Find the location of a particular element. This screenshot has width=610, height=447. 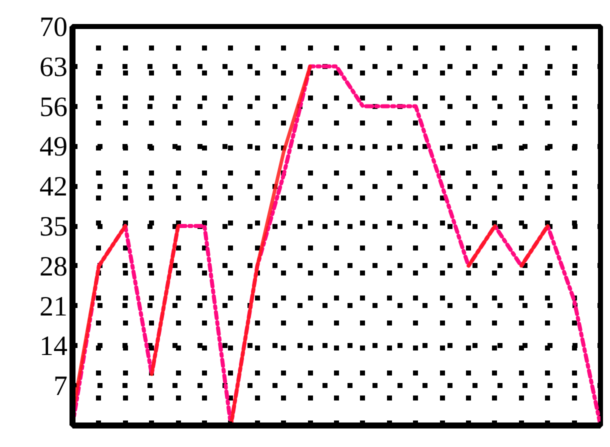

y-tick-label: 42 is located at coordinates (54, 187).